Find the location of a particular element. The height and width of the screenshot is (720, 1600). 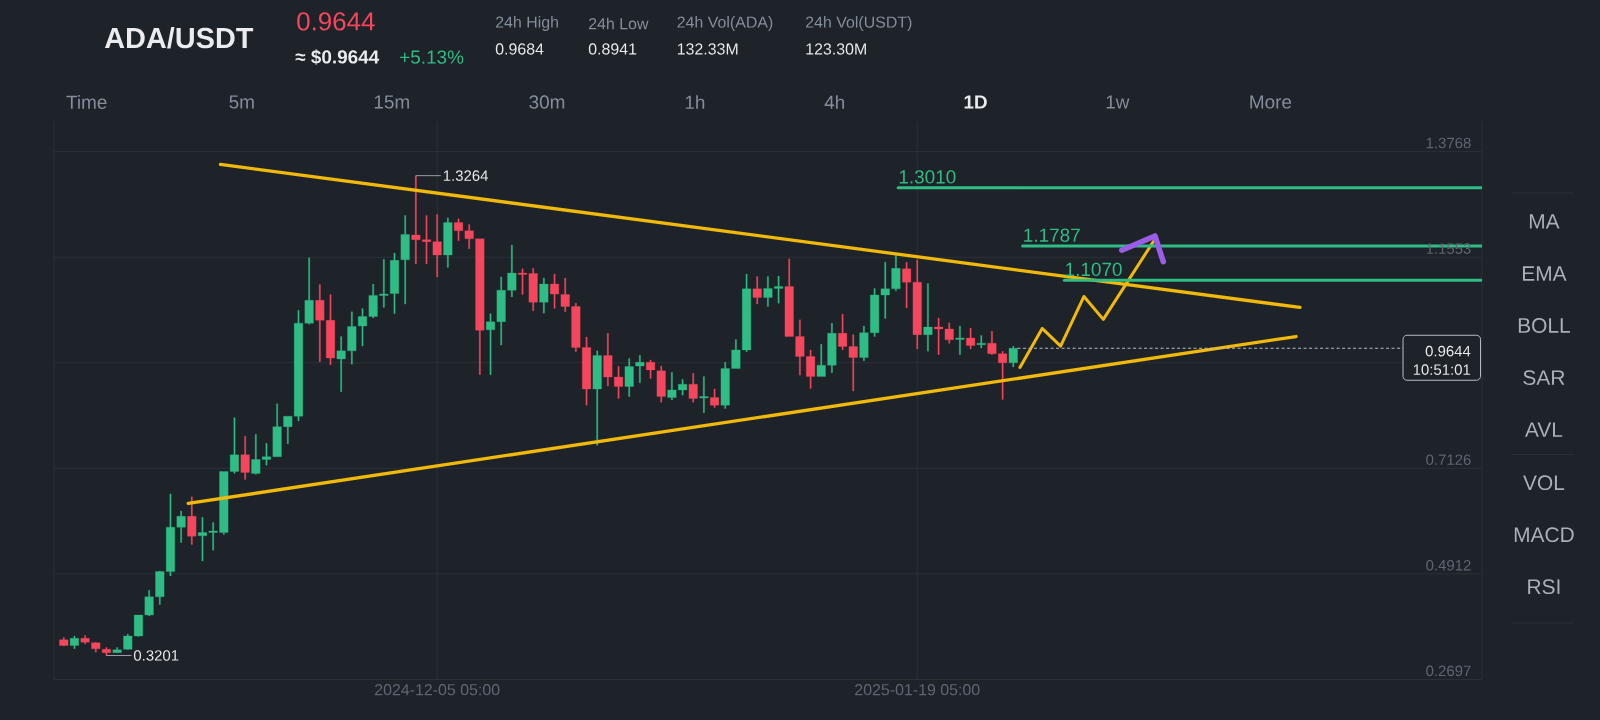

text: MACD is located at coordinates (1544, 535).